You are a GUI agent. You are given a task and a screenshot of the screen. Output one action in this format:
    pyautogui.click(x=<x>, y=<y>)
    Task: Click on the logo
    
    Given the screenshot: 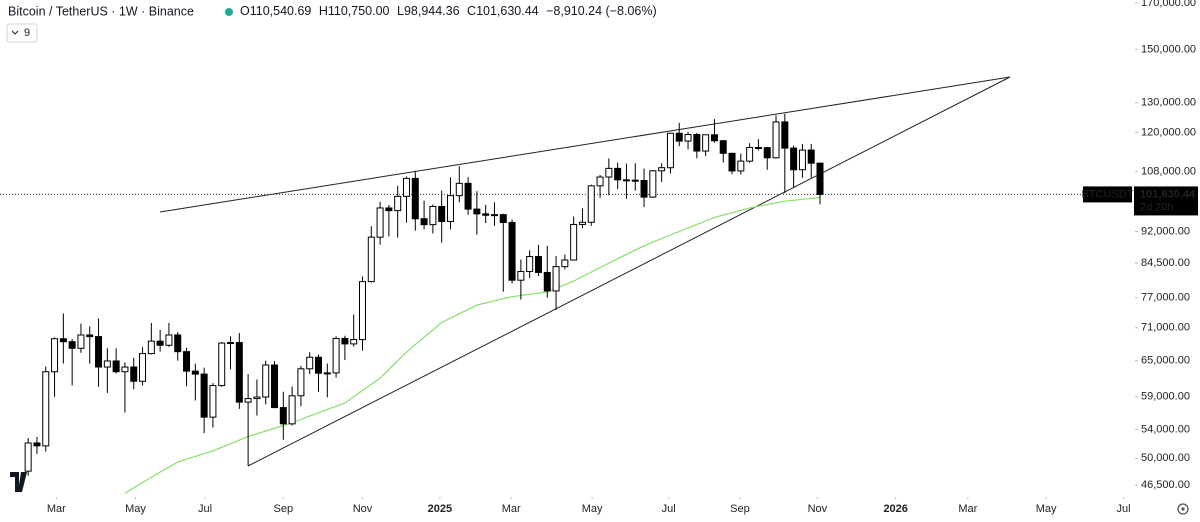 What is the action you would take?
    pyautogui.click(x=18, y=482)
    